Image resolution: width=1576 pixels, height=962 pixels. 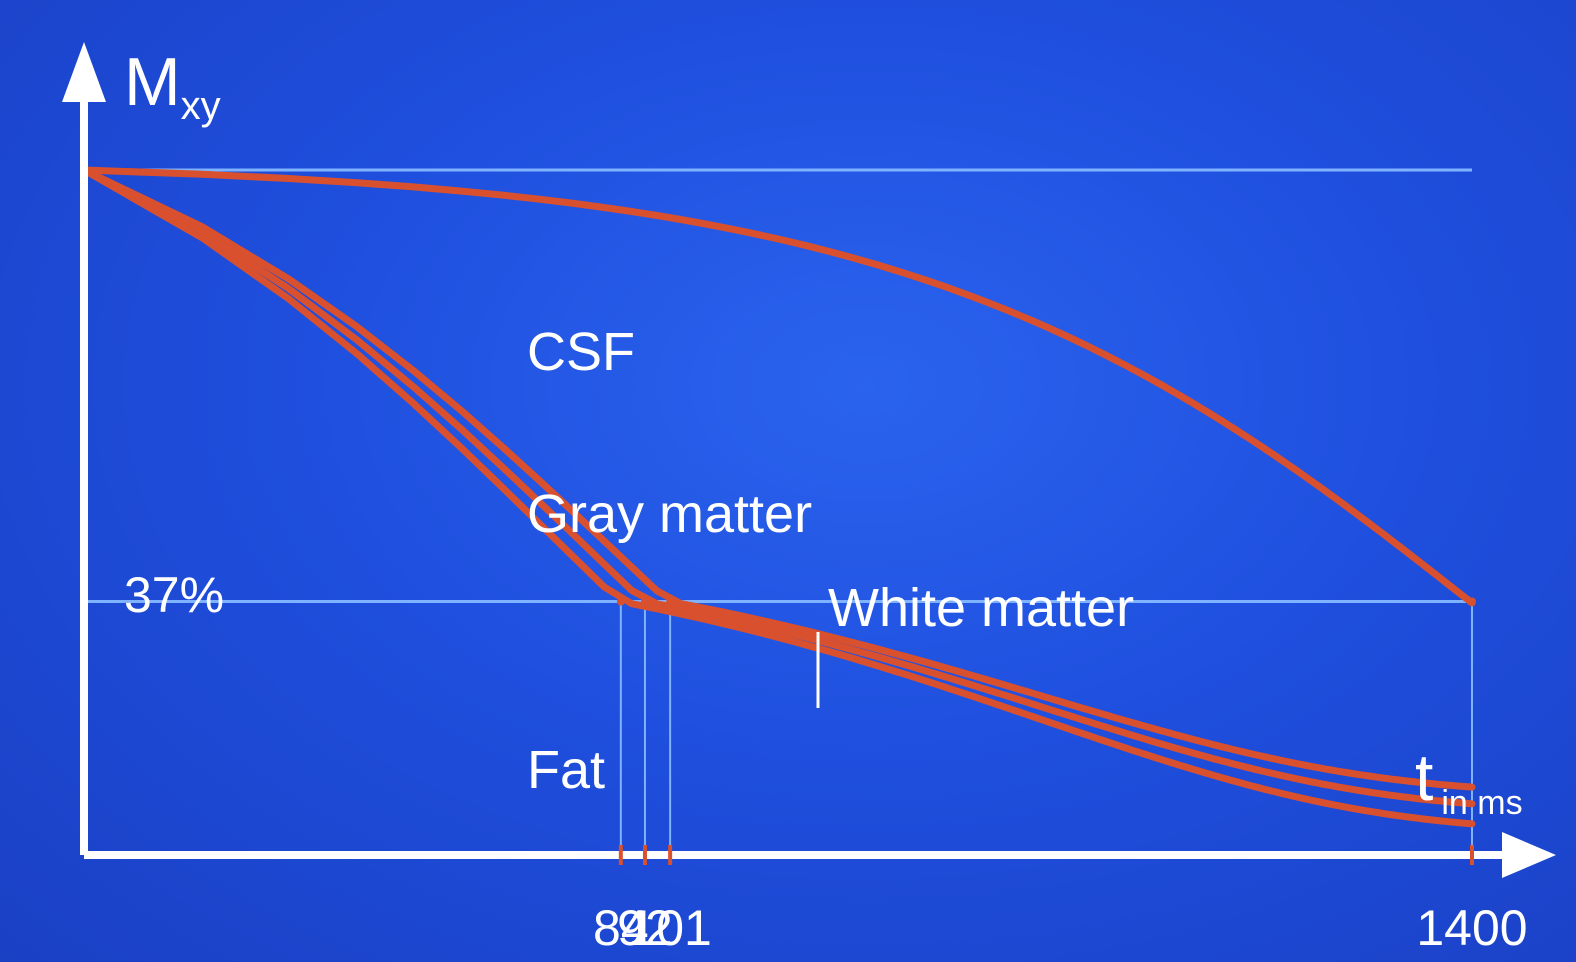 What do you see at coordinates (1481, 803) in the screenshot?
I see `x-axis-label-sub: in ms` at bounding box center [1481, 803].